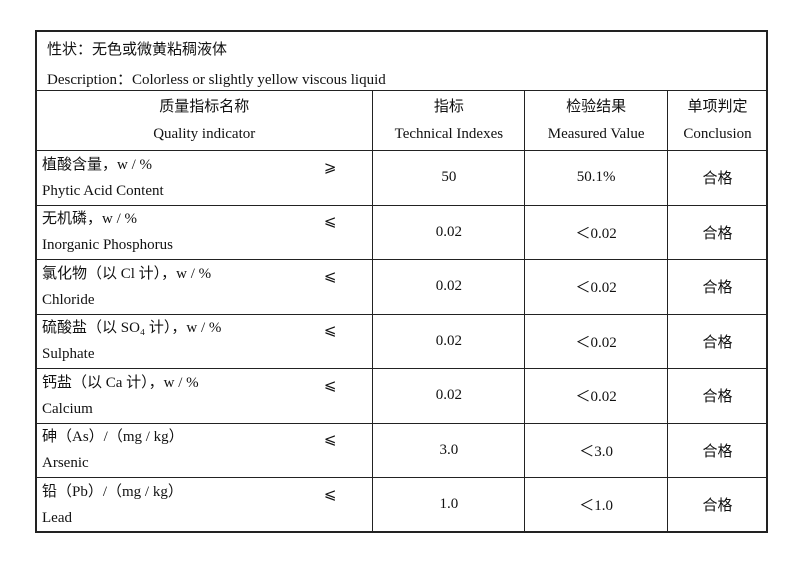  What do you see at coordinates (112, 491) in the screenshot?
I see `indicator-cn: 铅（Pb）/（mg / kg）` at bounding box center [112, 491].